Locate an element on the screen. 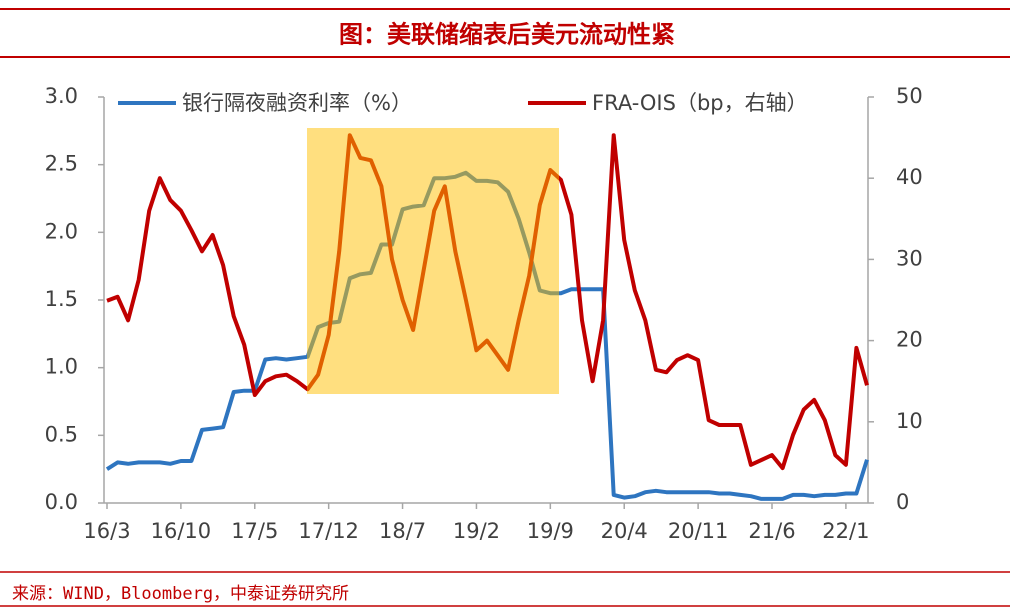  x-tick-label: 16/10 is located at coordinates (181, 531).